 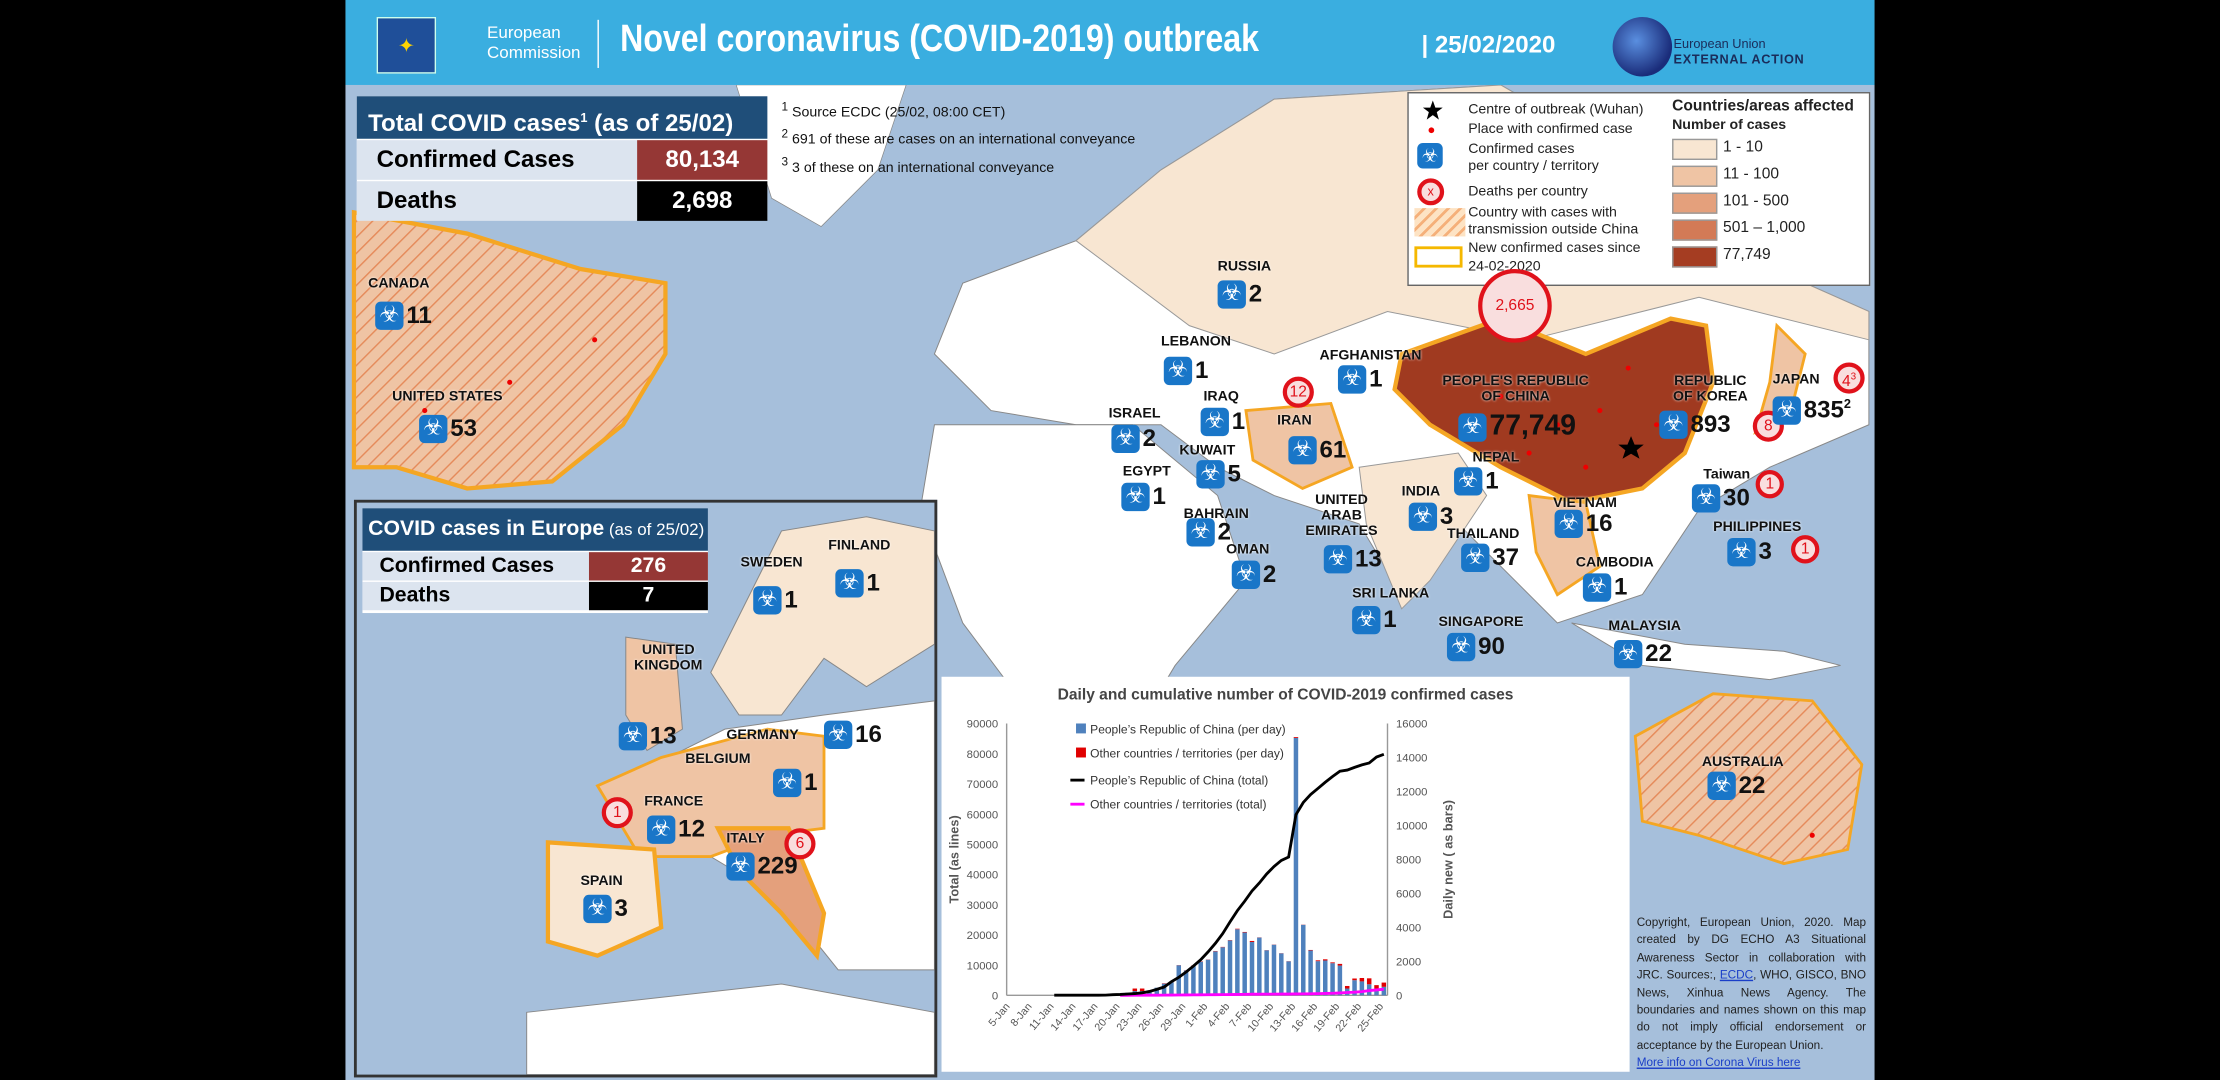 What do you see at coordinates (1710, 424) in the screenshot?
I see `case-value: 893` at bounding box center [1710, 424].